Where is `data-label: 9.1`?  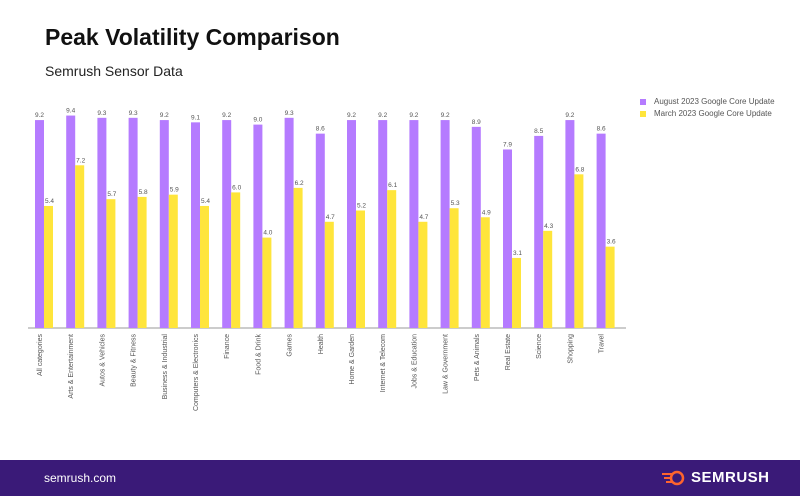
data-label: 9.1 is located at coordinates (195, 117).